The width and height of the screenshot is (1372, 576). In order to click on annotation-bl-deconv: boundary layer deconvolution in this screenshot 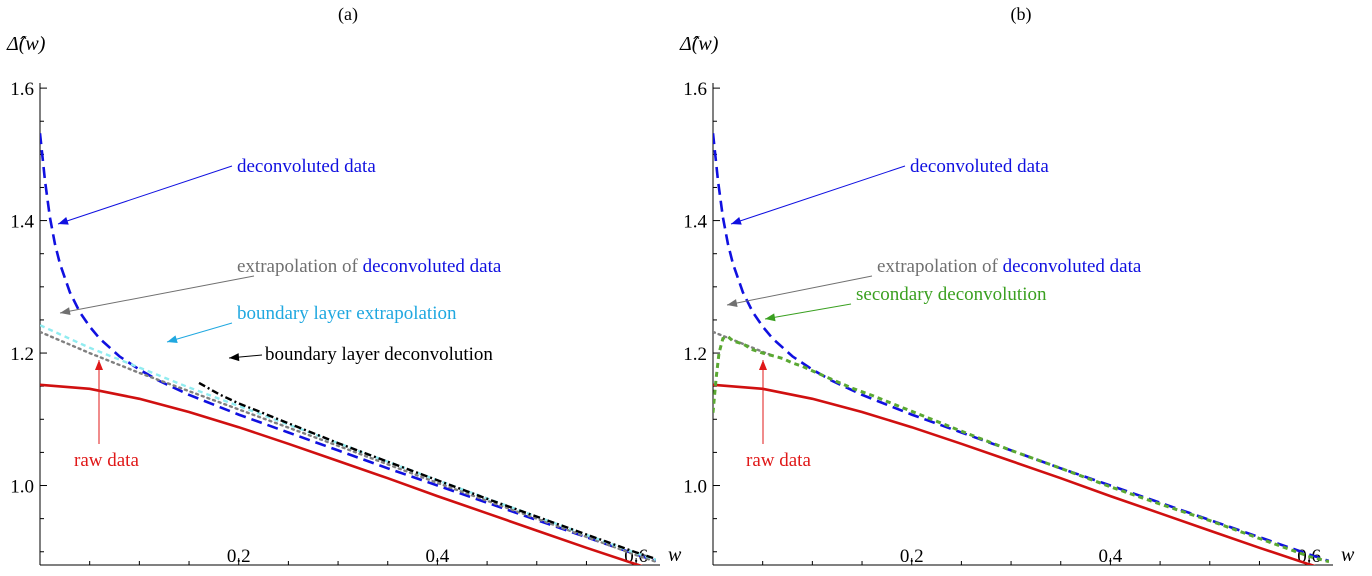, I will do `click(379, 354)`.